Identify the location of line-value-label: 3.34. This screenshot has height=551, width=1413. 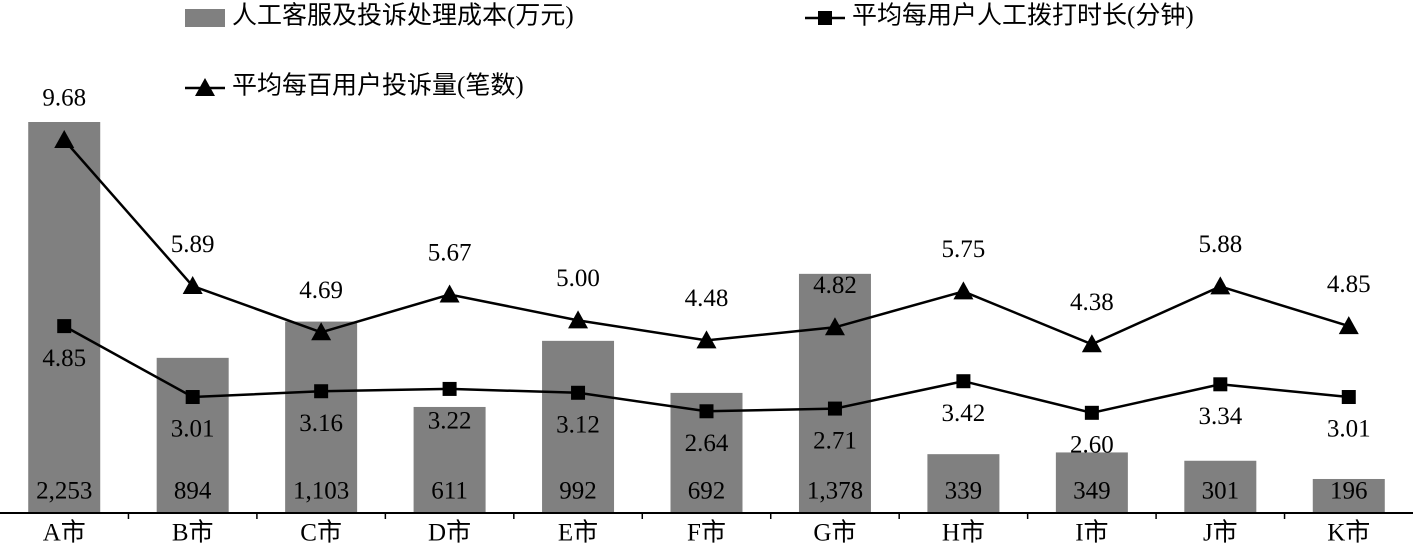
(1220, 416).